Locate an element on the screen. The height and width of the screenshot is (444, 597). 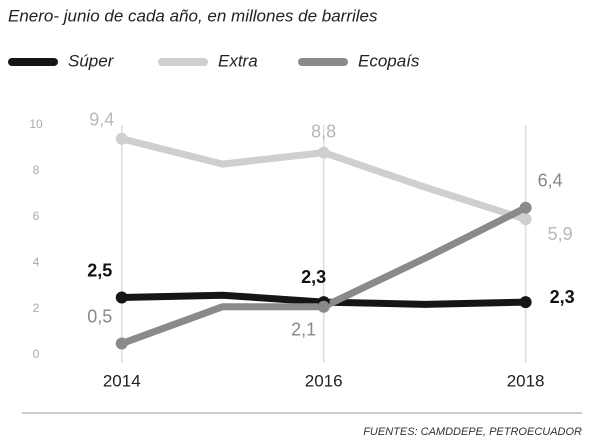
value-label: 8,8 is located at coordinates (323, 131).